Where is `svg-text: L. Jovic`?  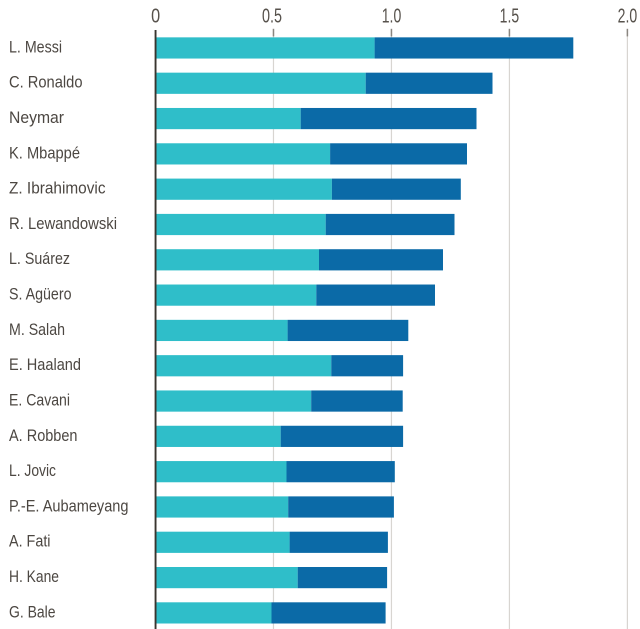
svg-text: L. Jovic is located at coordinates (32, 470).